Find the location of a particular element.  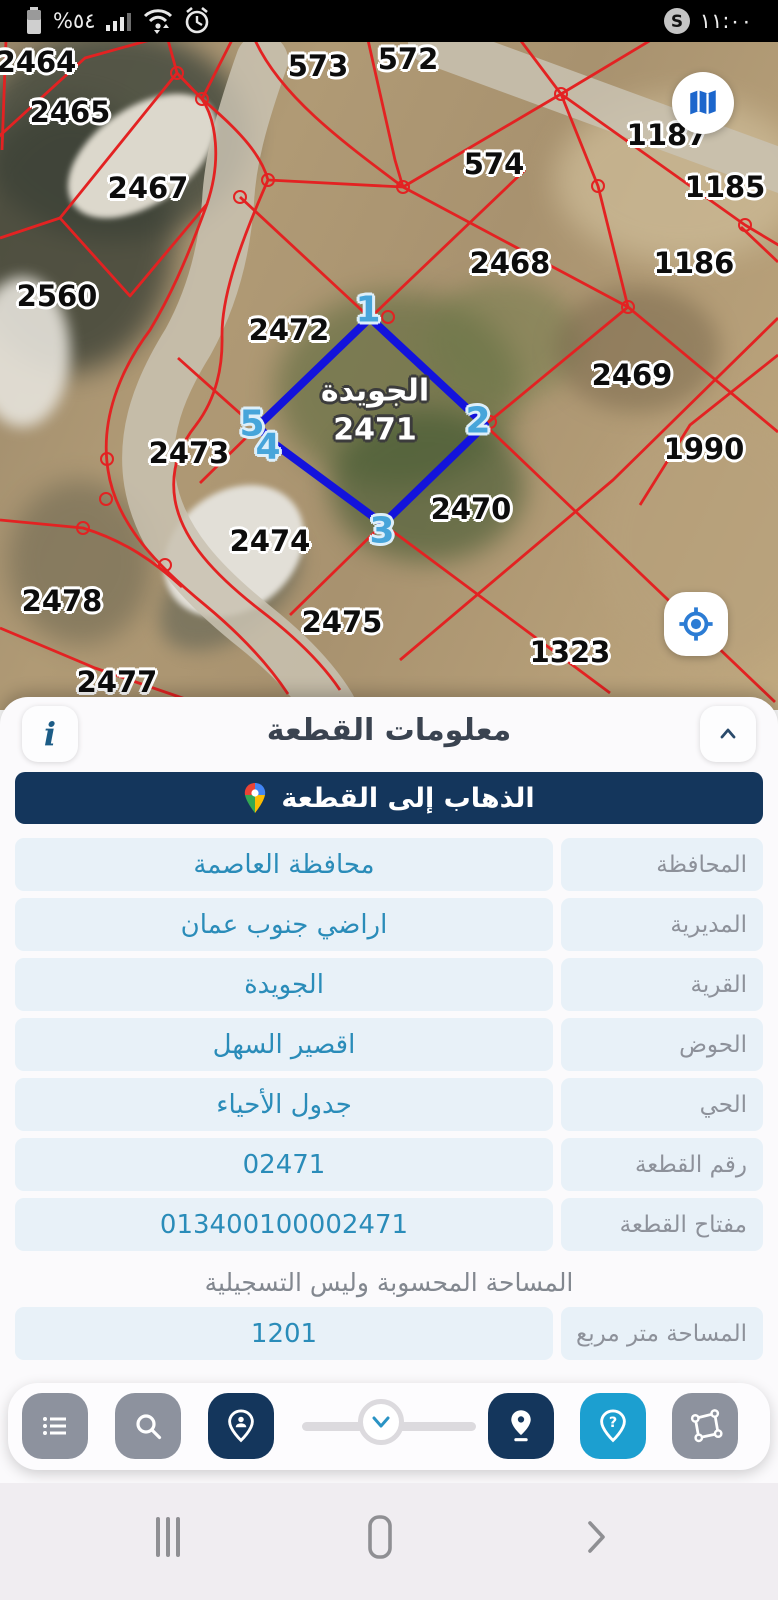

parcel-label: 1323 is located at coordinates (570, 652).